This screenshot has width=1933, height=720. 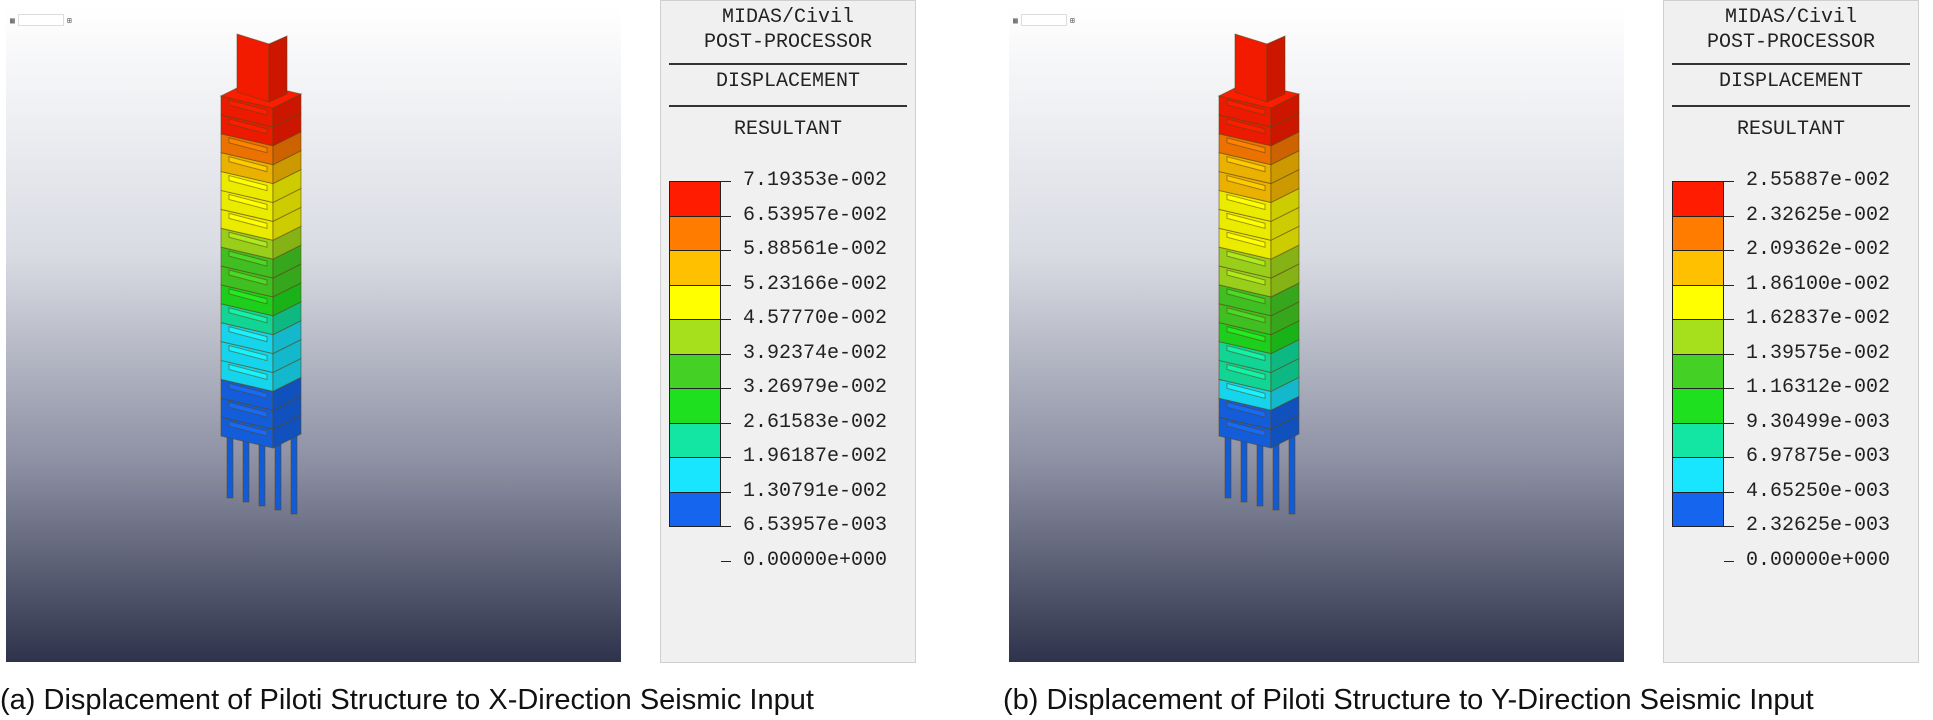 What do you see at coordinates (1818, 180) in the screenshot?
I see `legend-value: 2.55887e-002` at bounding box center [1818, 180].